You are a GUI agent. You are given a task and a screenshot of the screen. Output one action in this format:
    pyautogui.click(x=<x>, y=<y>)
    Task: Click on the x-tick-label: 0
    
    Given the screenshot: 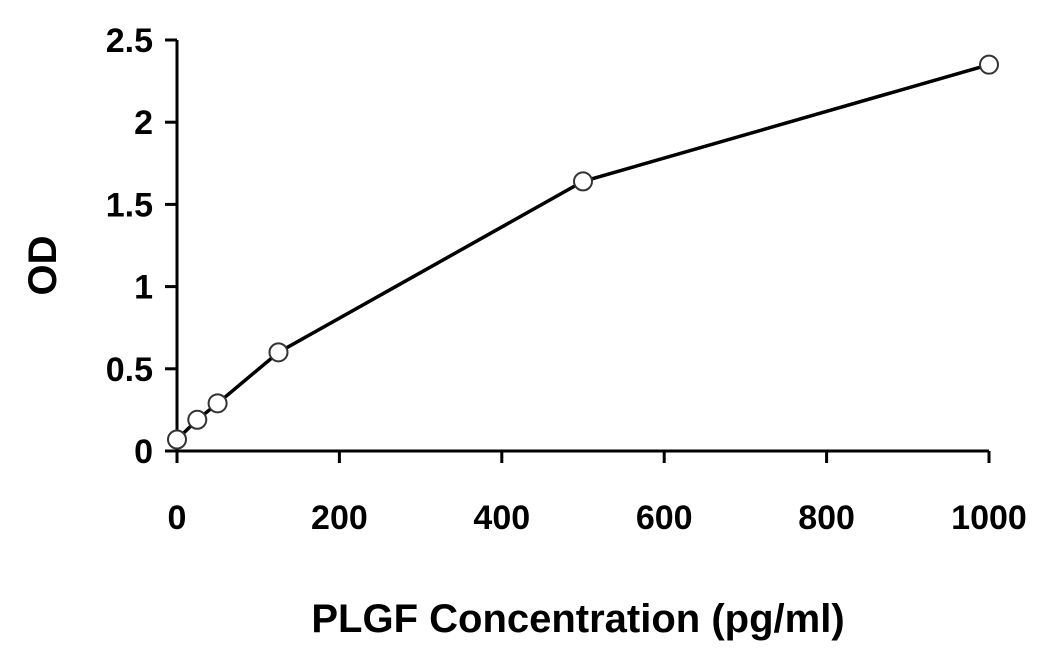 What is the action you would take?
    pyautogui.click(x=177, y=518)
    